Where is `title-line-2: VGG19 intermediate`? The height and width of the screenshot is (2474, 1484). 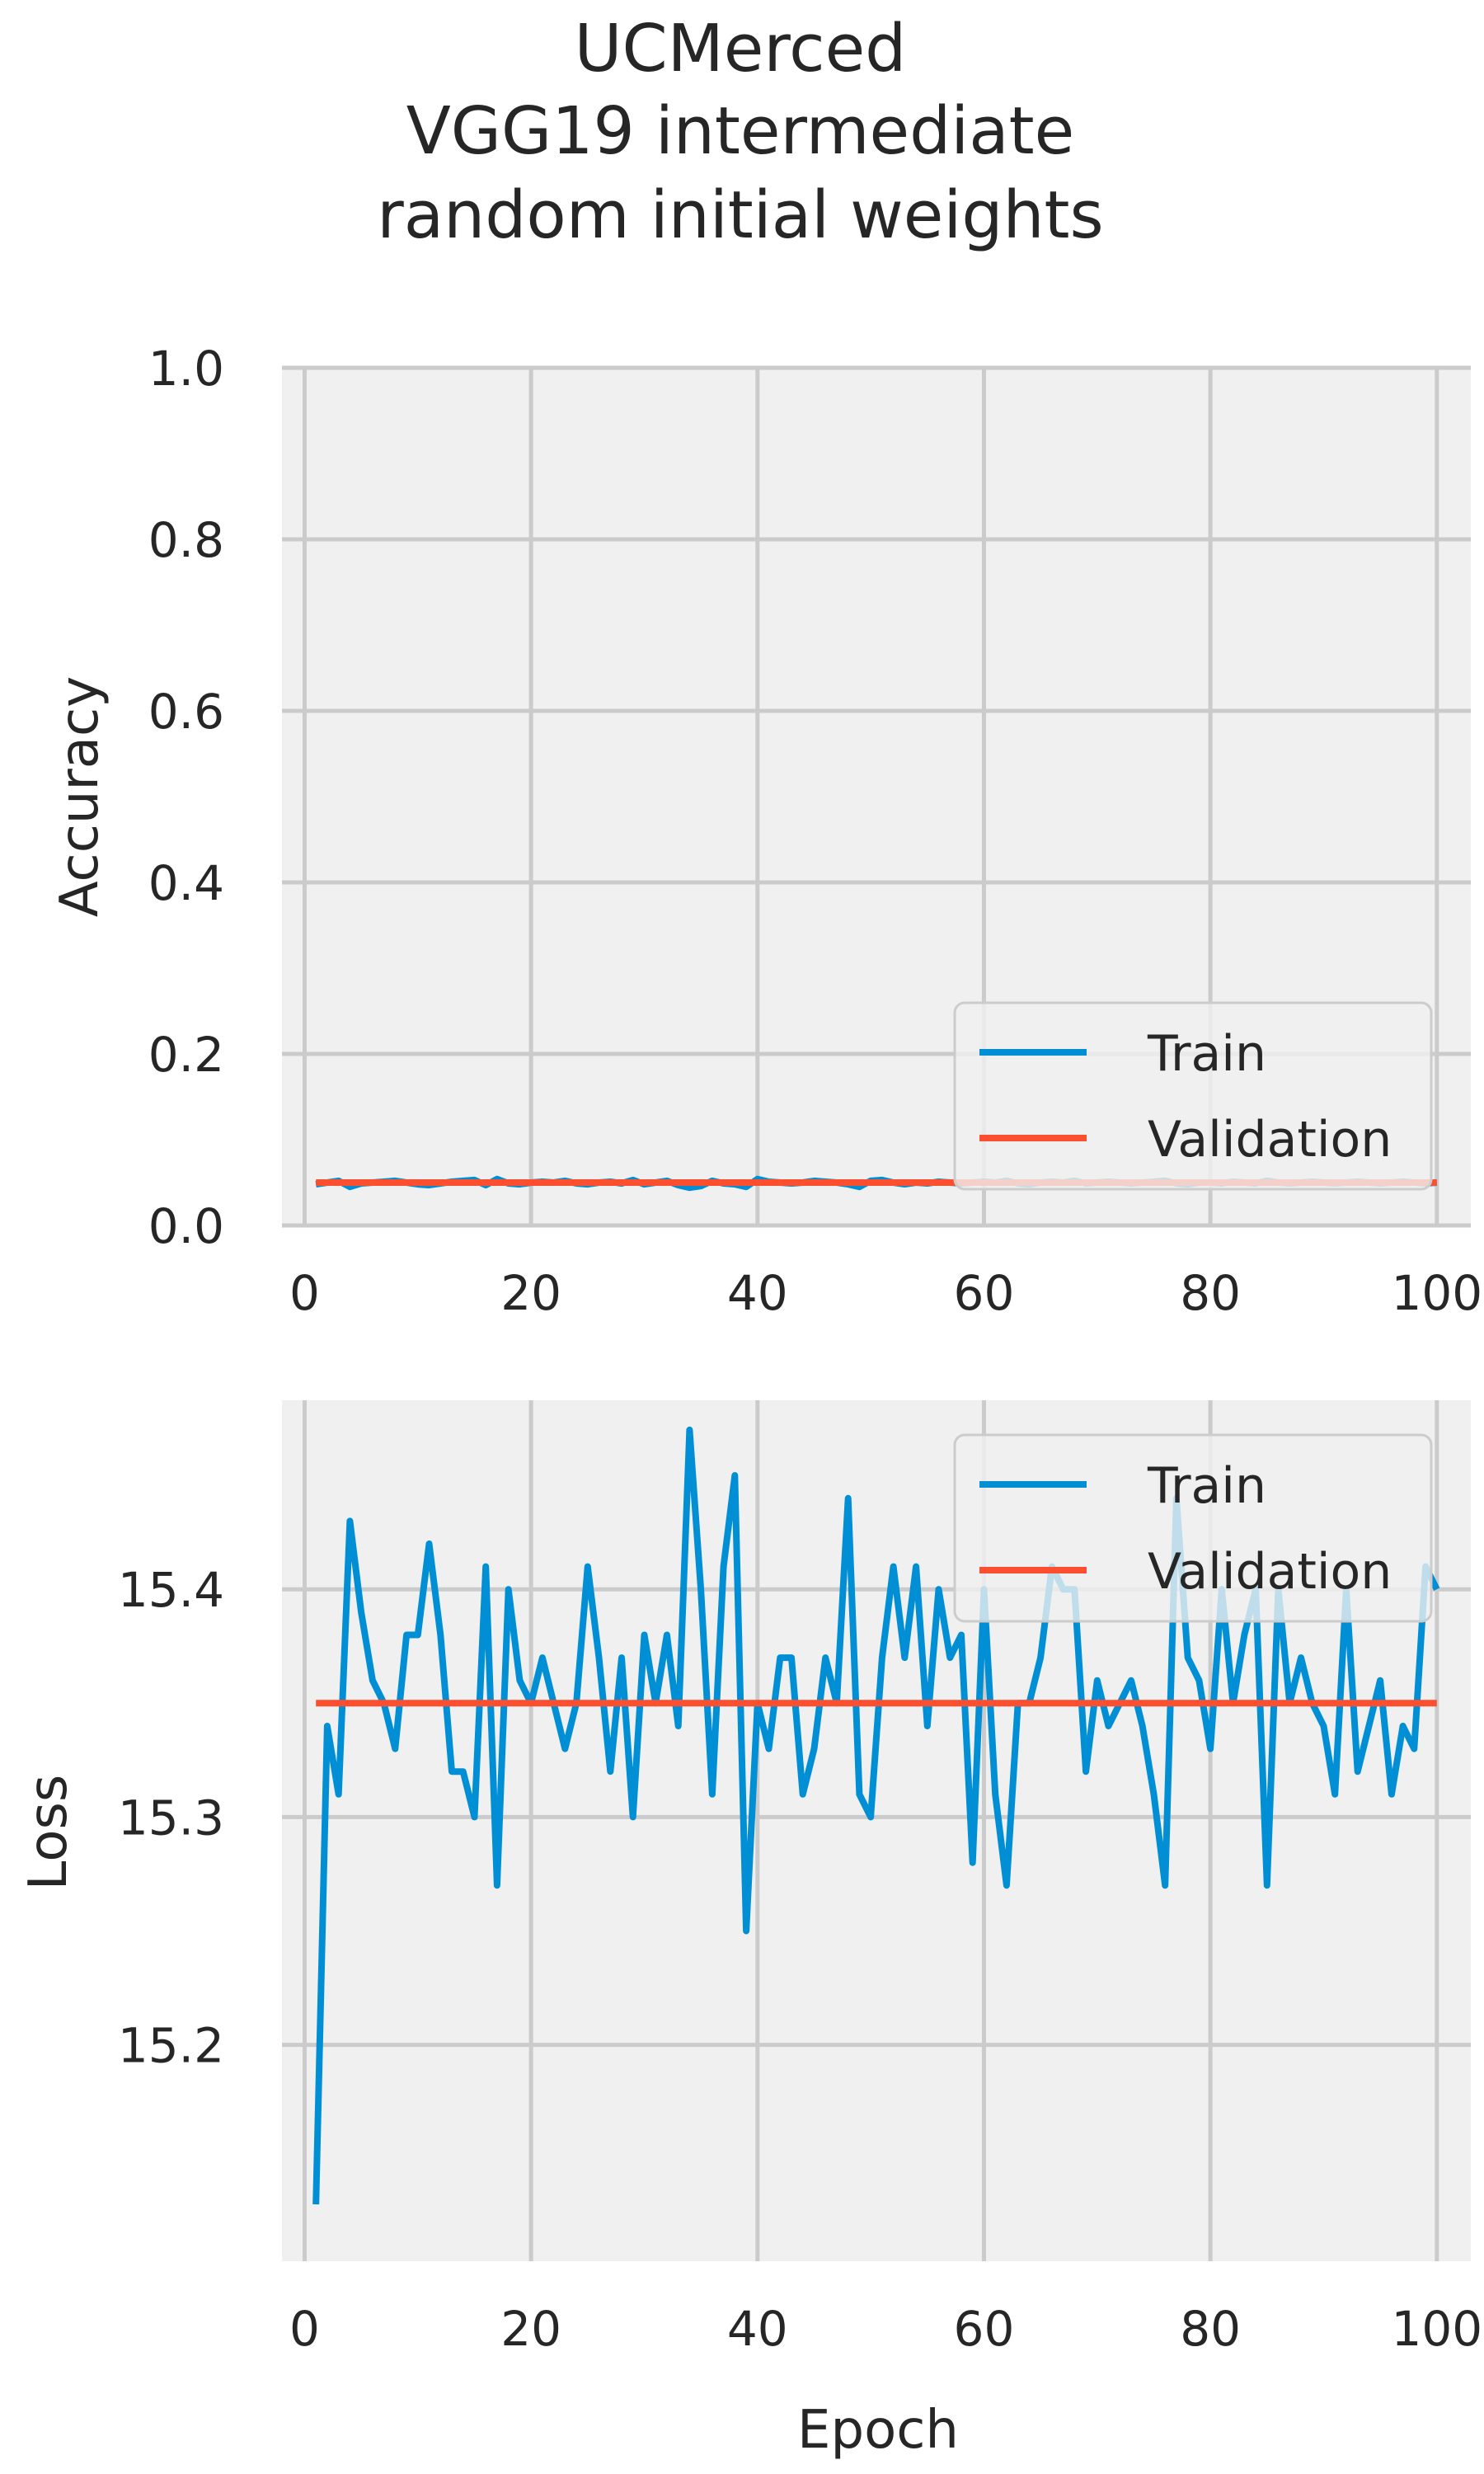 title-line-2: VGG19 intermediate is located at coordinates (740, 131).